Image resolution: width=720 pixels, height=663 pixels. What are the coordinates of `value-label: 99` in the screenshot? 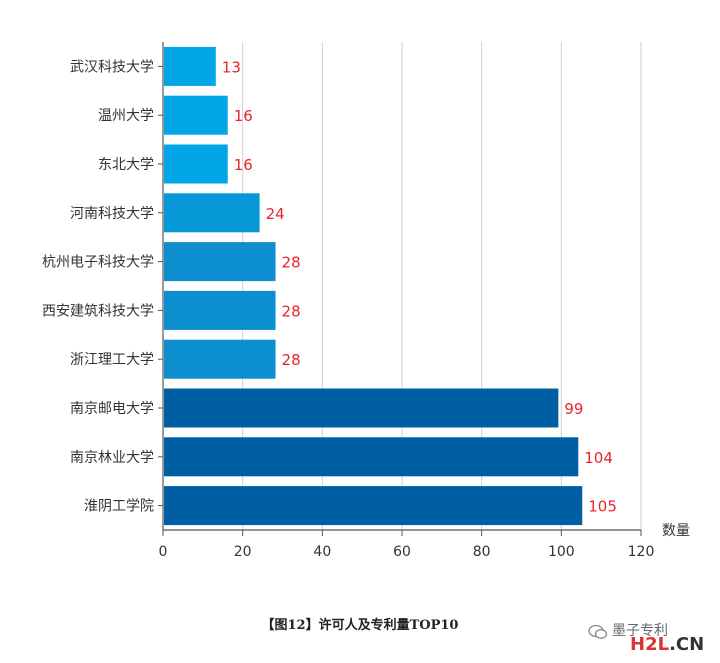 It's located at (573, 409).